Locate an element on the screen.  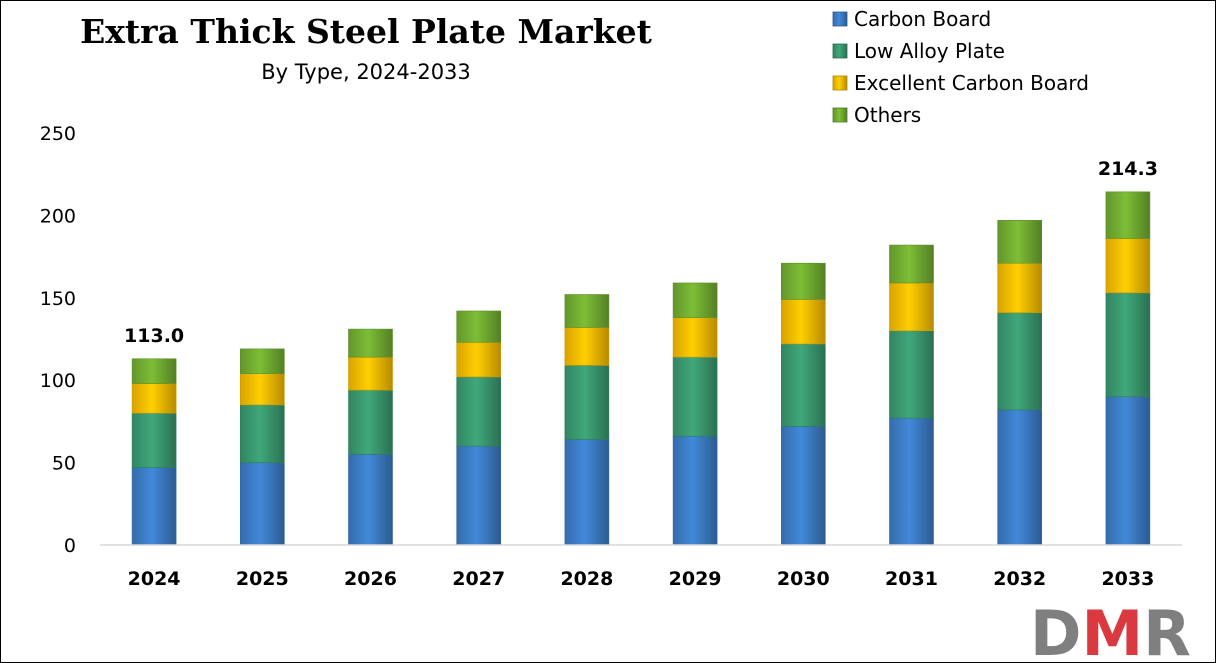
bar-carbon-board-2029 is located at coordinates (695, 490).